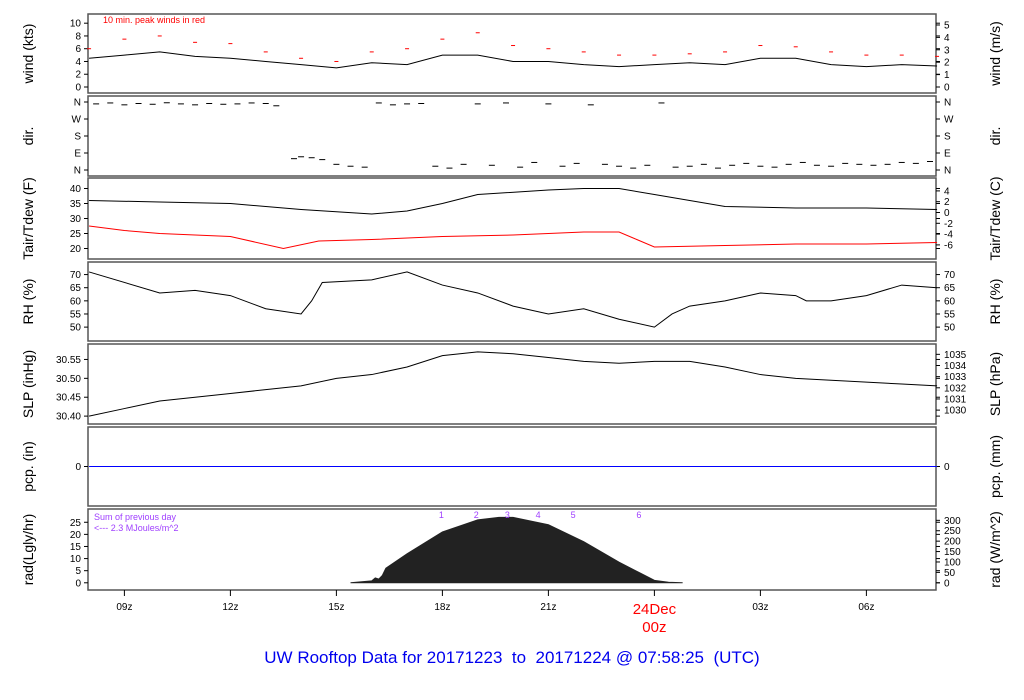 This screenshot has width=1024, height=700. Describe the element at coordinates (76, 288) in the screenshot. I see `y-tick-label: 65` at that location.